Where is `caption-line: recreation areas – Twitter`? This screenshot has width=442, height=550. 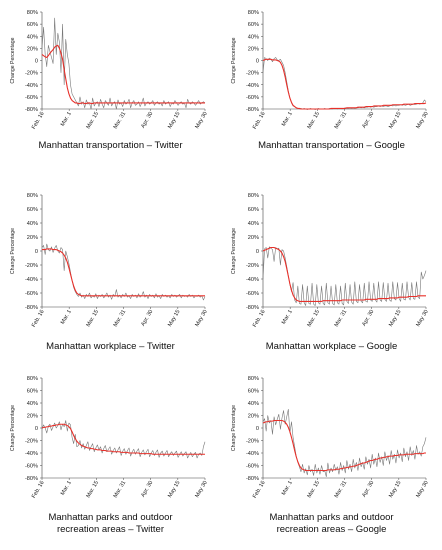 caption-line: recreation areas – Twitter is located at coordinates (110, 529).